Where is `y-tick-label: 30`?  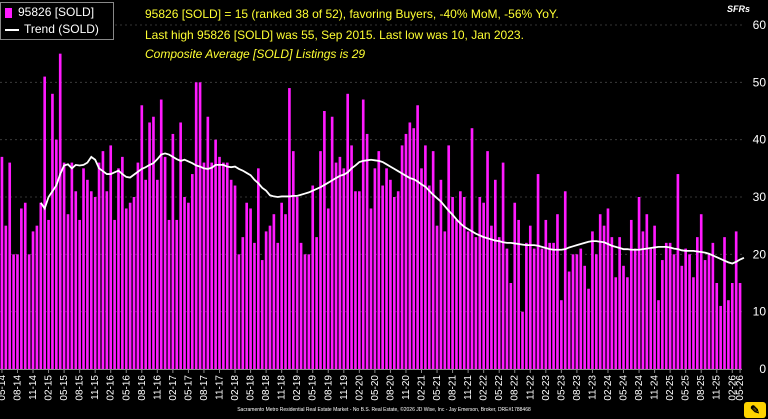 y-tick-label: 30 is located at coordinates (760, 197).